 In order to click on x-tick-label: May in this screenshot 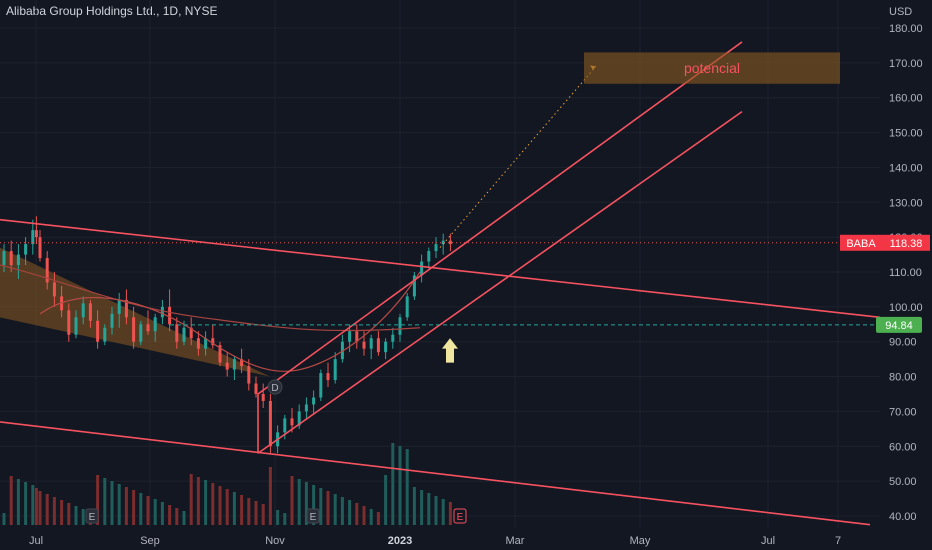, I will do `click(640, 541)`.